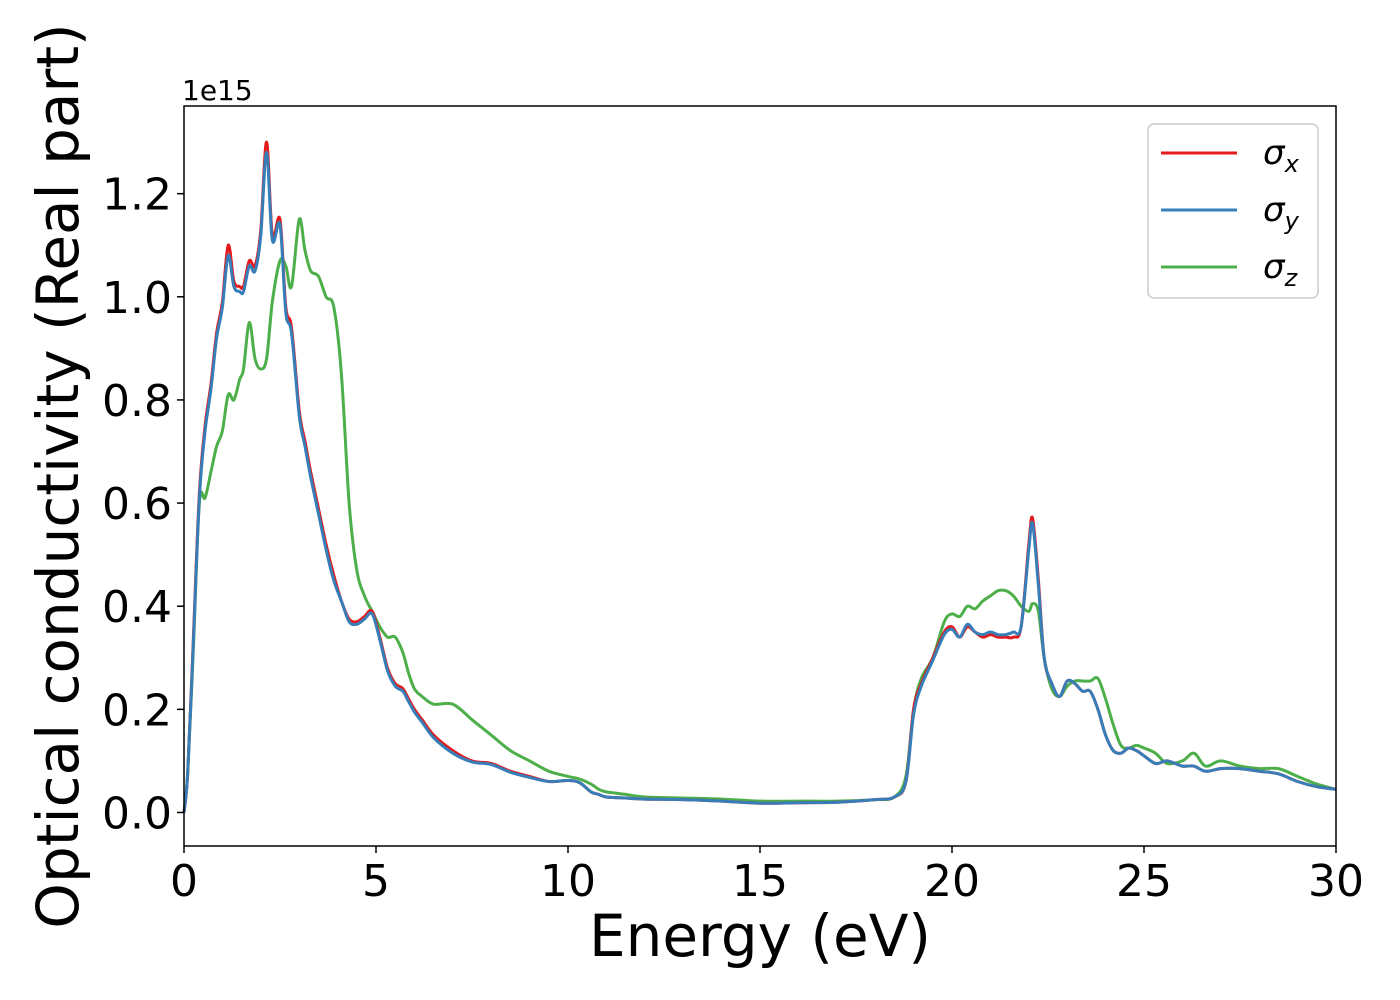 This screenshot has height=1000, width=1400. I want to click on y-axis-ticks: 0.0 0.2 0.4 0.6 0.8 1.0 1.2, so click(143, 504).